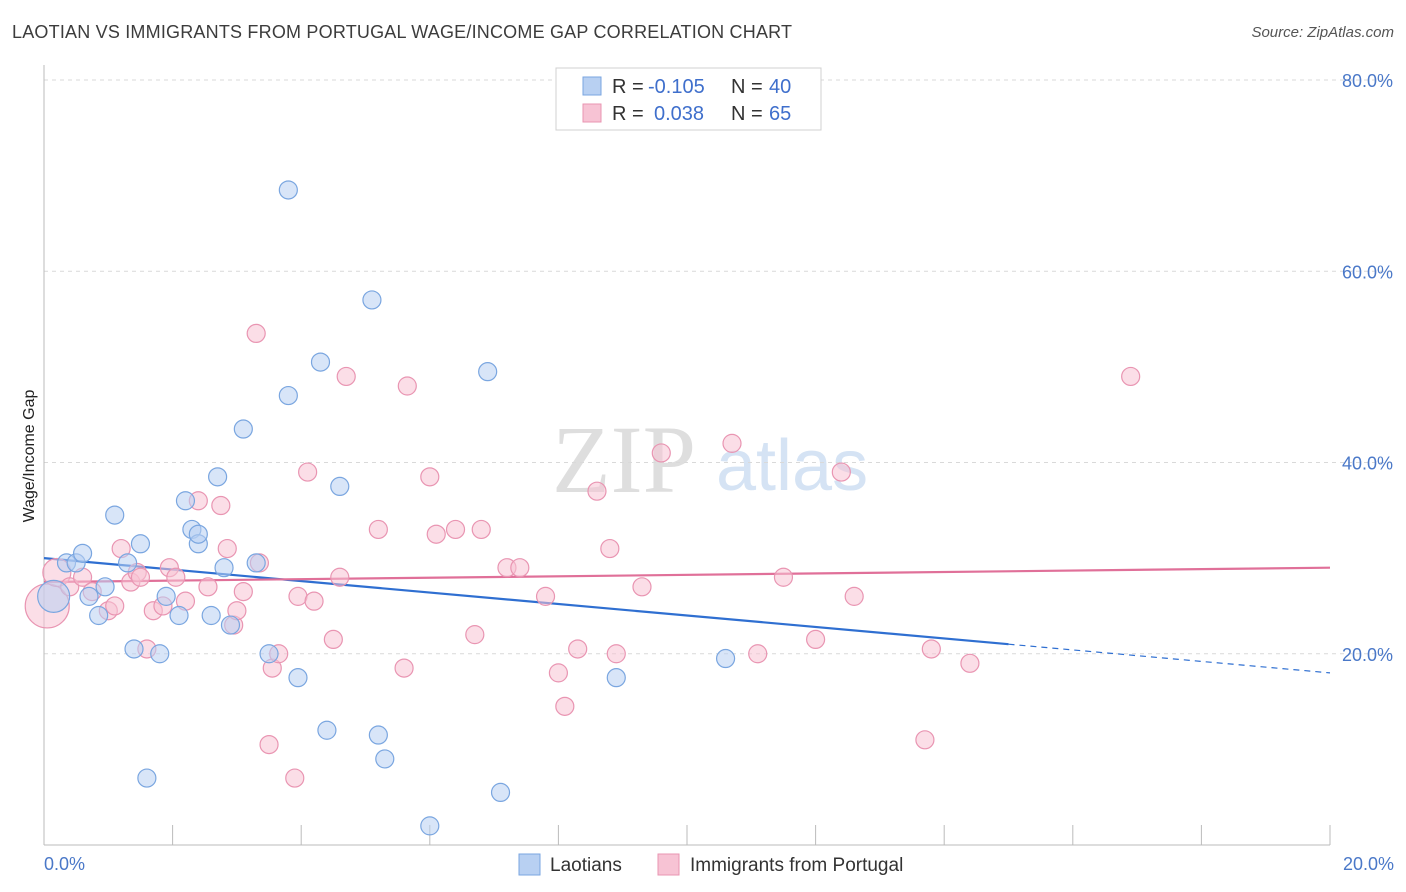 This screenshot has width=1406, height=892. Describe the element at coordinates (796, 865) in the screenshot. I see `bottom-legend-portugal: Immigrants from Portugal` at that location.